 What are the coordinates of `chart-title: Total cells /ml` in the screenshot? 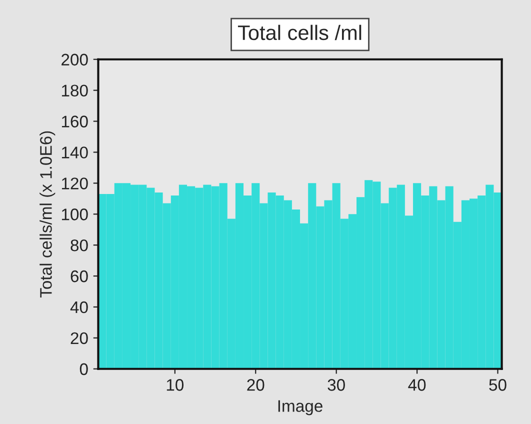 It's located at (300, 32).